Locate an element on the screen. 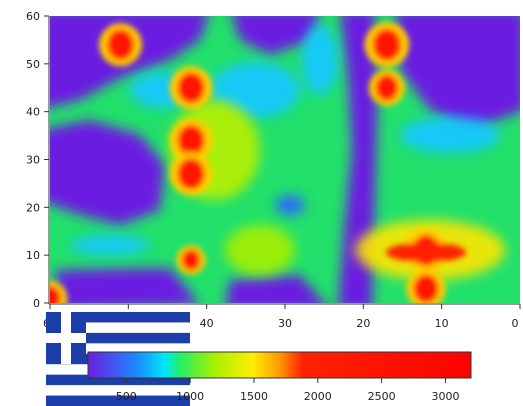 This screenshot has height=406, width=523. colorbar-tick-label: 1500 is located at coordinates (254, 396).